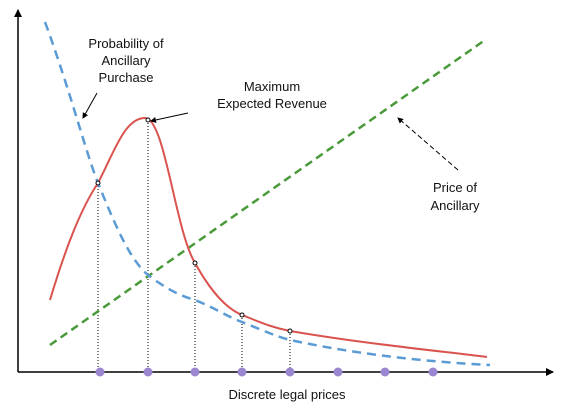  I want to click on annotation: Maximum, so click(272, 86).